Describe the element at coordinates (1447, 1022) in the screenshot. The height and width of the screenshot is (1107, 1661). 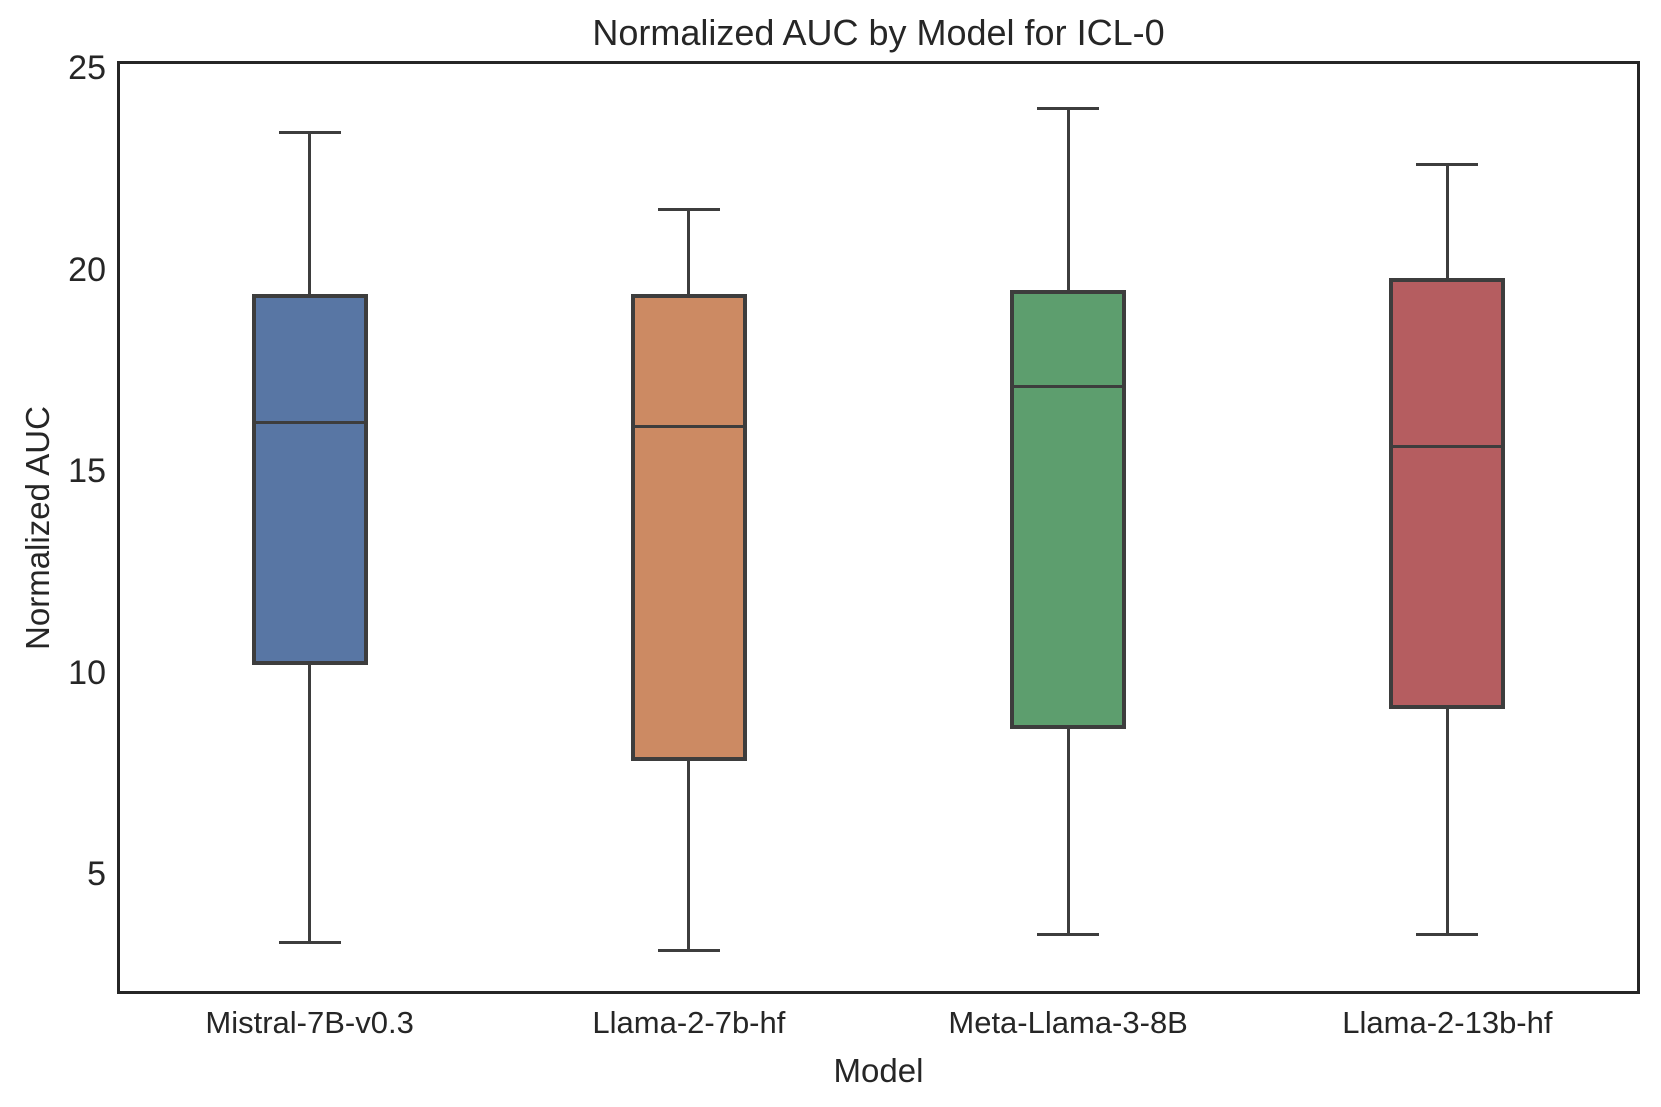
I see `x-tick-label: Llama-2-13b-hf` at that location.